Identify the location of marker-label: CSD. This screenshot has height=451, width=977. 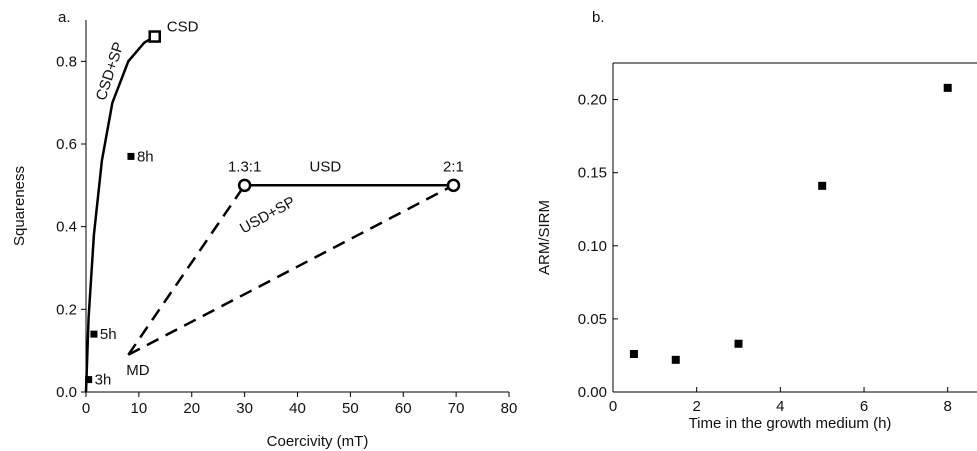
(183, 27).